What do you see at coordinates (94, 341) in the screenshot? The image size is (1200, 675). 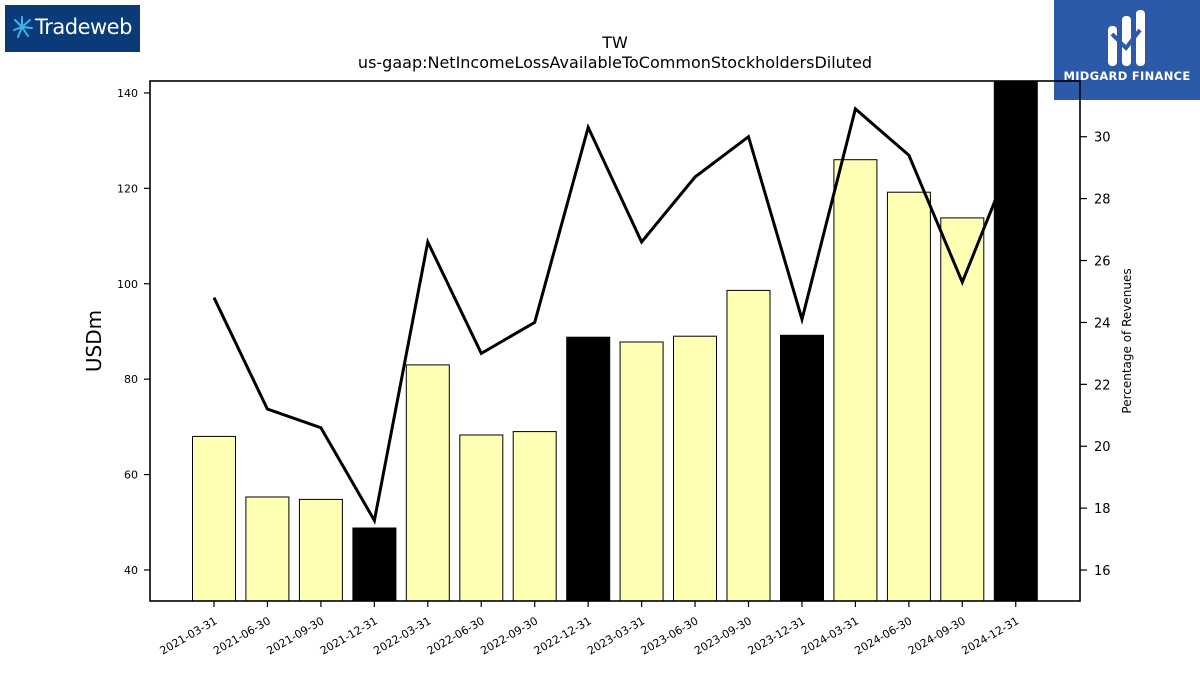 I see `y-axis-label: USDm` at bounding box center [94, 341].